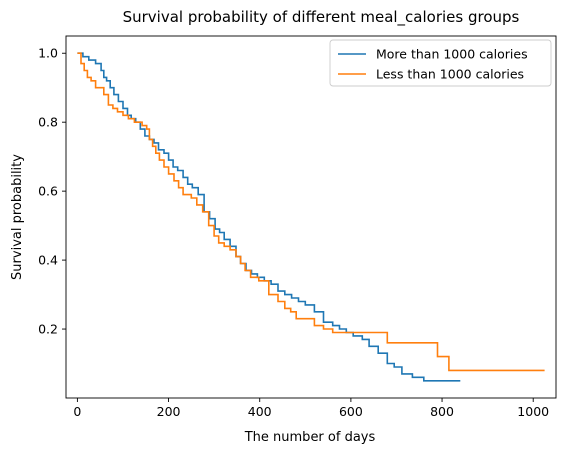  I want to click on y-axis: 0.2 0.4 0.6 0.8 1.0, so click(52, 191).